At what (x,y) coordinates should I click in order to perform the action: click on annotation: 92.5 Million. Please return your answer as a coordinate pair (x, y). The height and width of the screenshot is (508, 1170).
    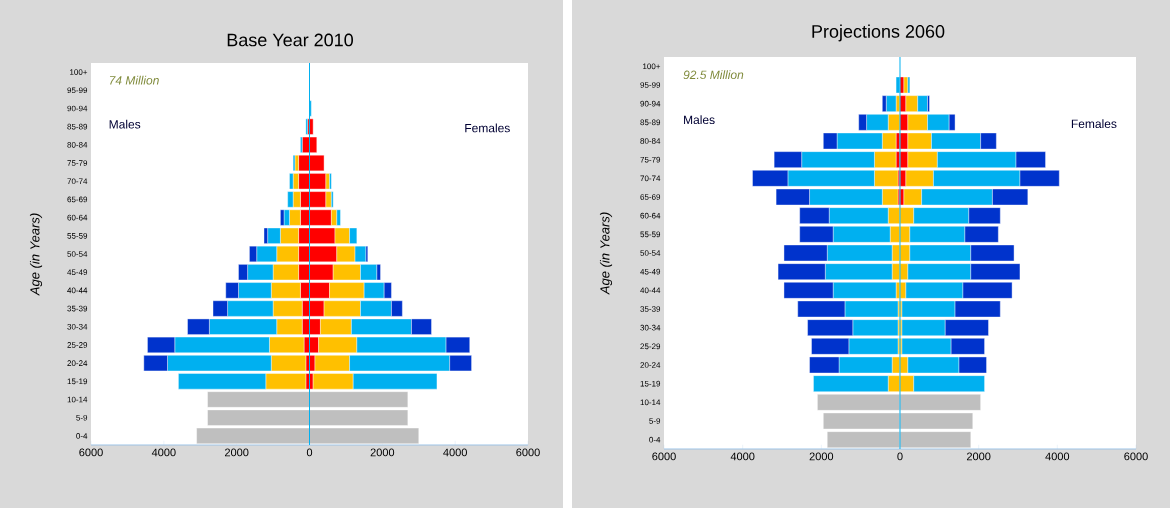
    Looking at the image, I should click on (713, 75).